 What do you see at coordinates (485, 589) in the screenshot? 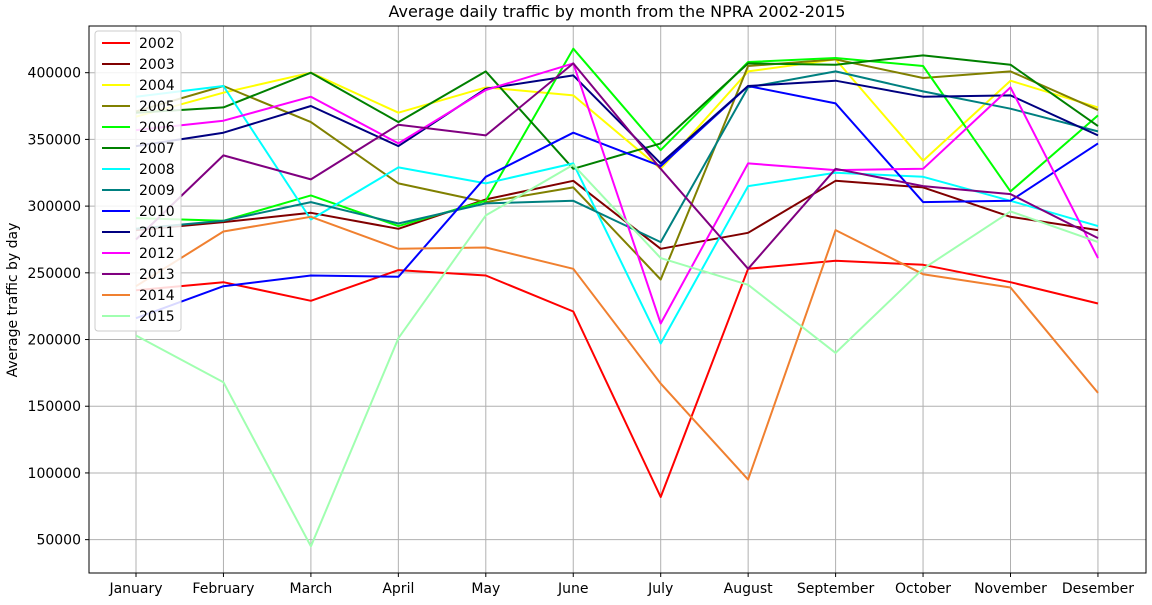
I see `x-tick-label: May` at bounding box center [485, 589].